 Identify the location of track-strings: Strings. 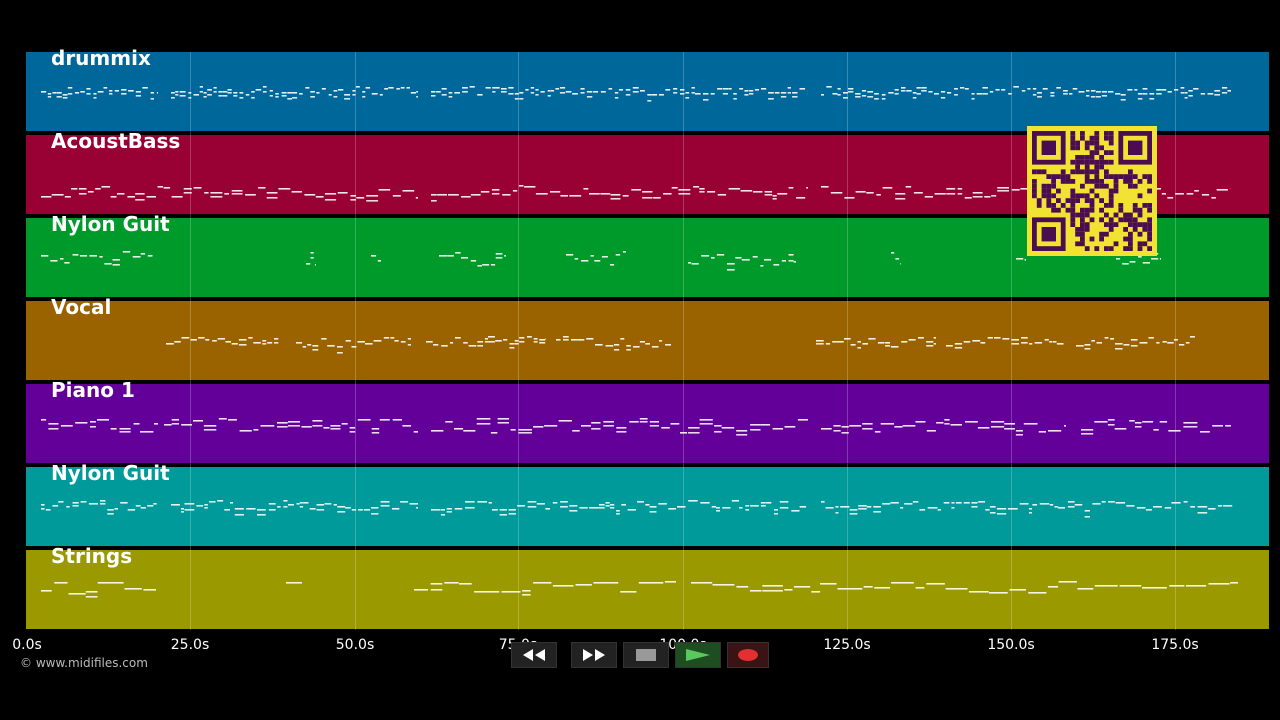
(647, 586).